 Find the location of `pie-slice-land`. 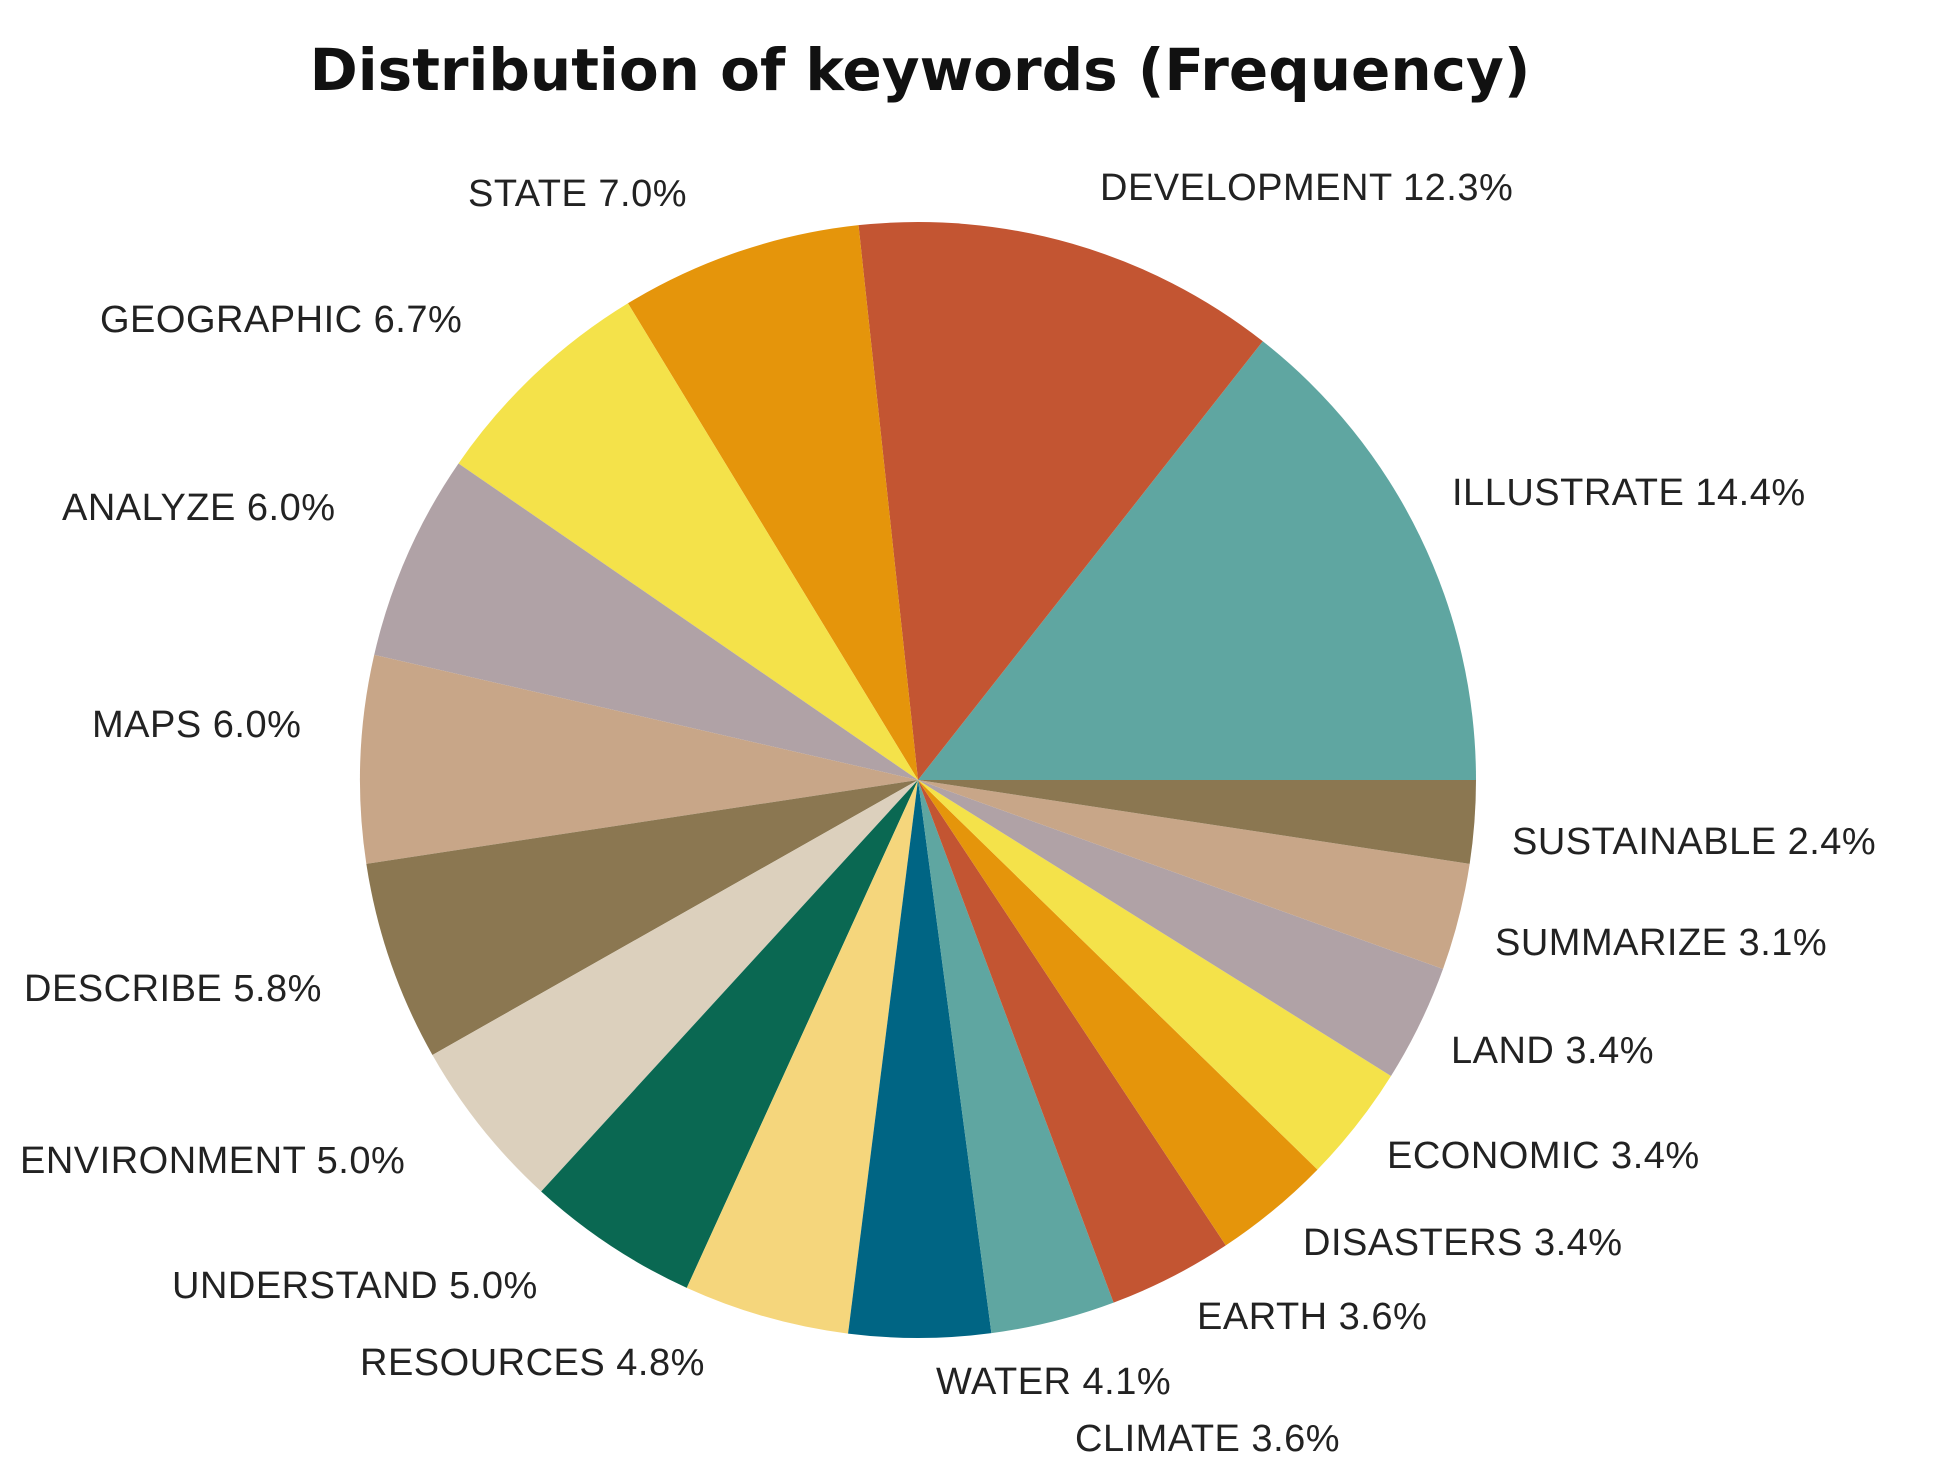

pie-slice-land is located at coordinates (1181, 928).